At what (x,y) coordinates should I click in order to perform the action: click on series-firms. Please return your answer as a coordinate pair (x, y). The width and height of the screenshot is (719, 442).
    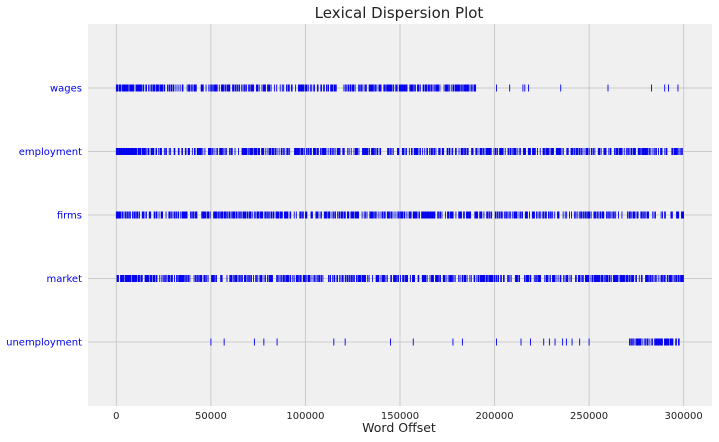
    Looking at the image, I should click on (399, 215).